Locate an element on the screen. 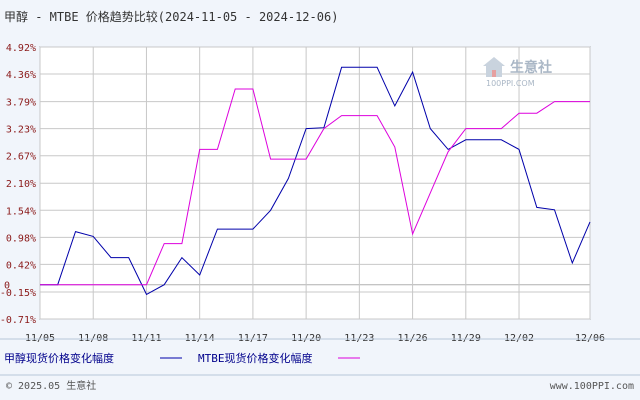 Image resolution: width=640 pixels, height=400 pixels. watermark-brand: 生意社 is located at coordinates (531, 67).